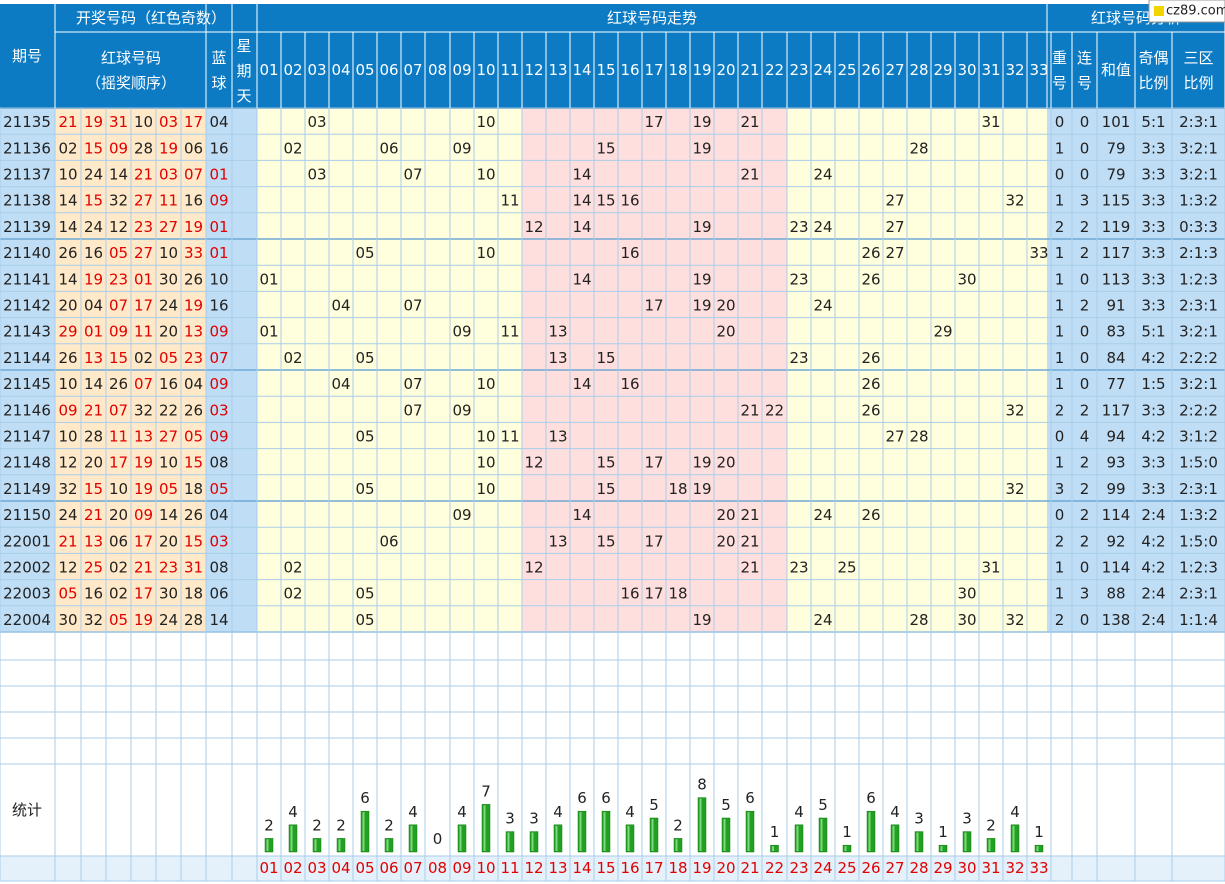  What do you see at coordinates (509, 332) in the screenshot?
I see `trend-number-cell: 11` at bounding box center [509, 332].